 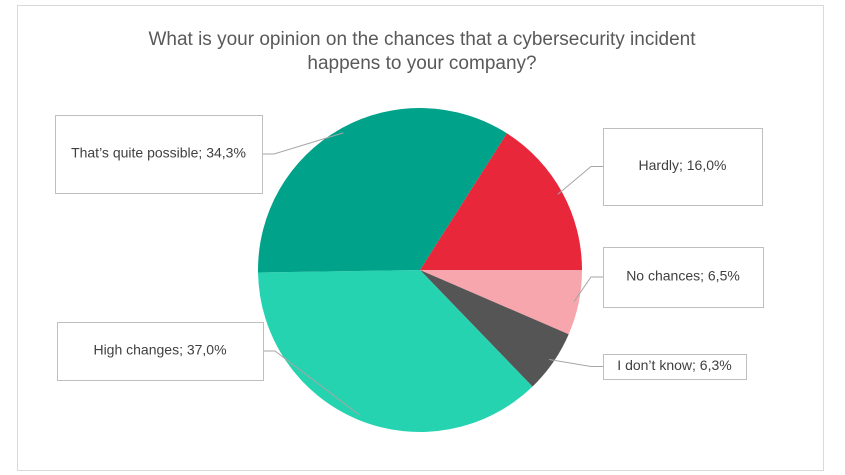 I want to click on data-label: I don’t know; 6,3%, so click(x=674, y=365).